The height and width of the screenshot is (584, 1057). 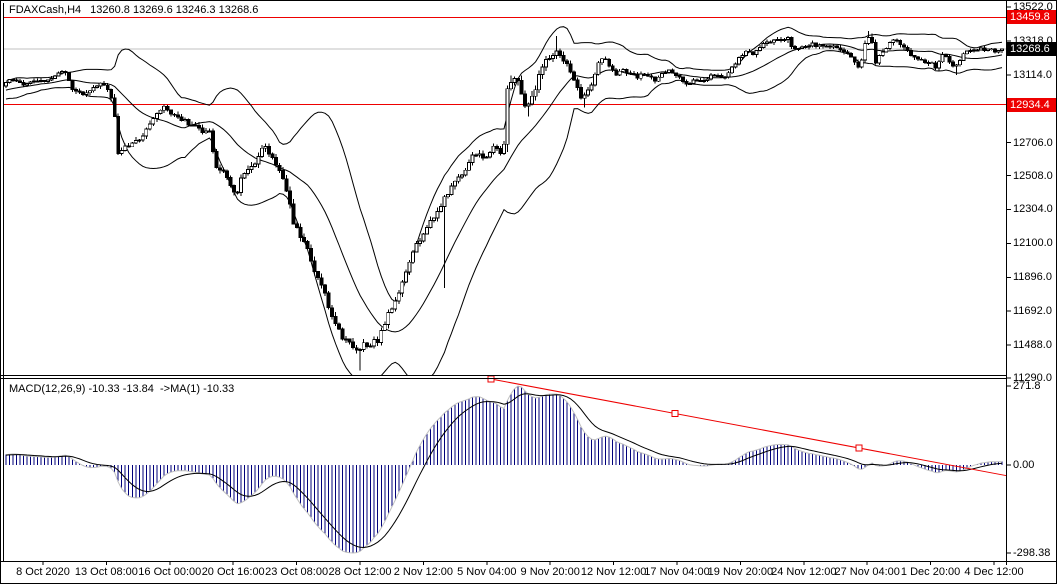 I want to click on time-axis-label: 23 Oct 08:00, so click(x=297, y=572).